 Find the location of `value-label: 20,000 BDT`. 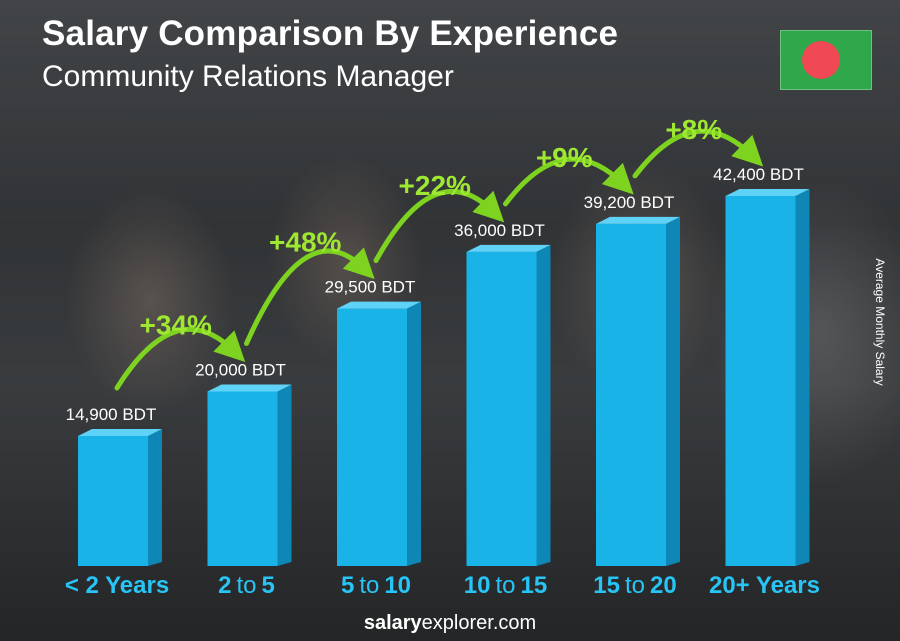

value-label: 20,000 BDT is located at coordinates (240, 369).